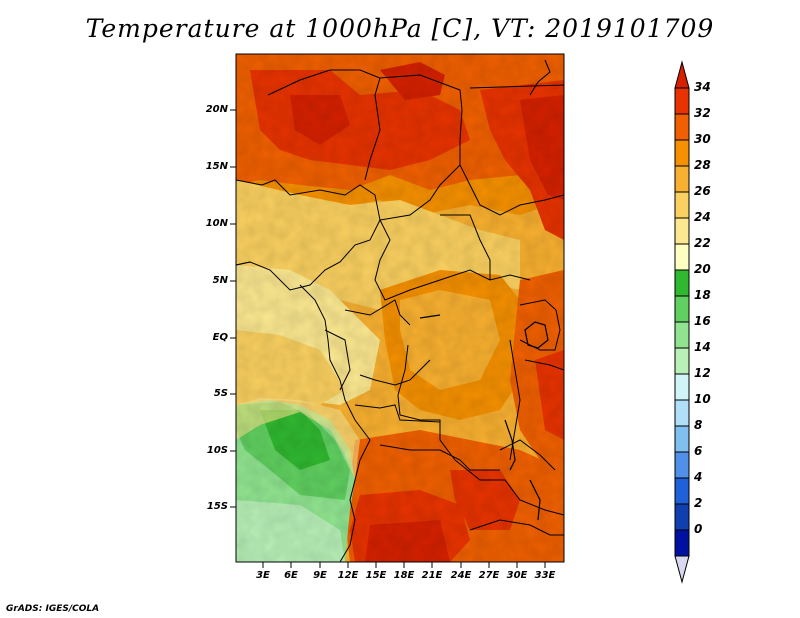 This screenshot has width=800, height=618. I want to click on colorbar, so click(682, 322).